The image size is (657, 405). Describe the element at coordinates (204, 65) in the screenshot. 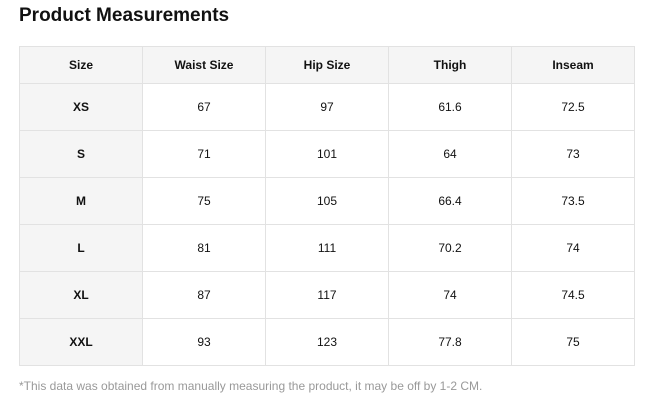

I see `header-waist: Waist Size` at that location.